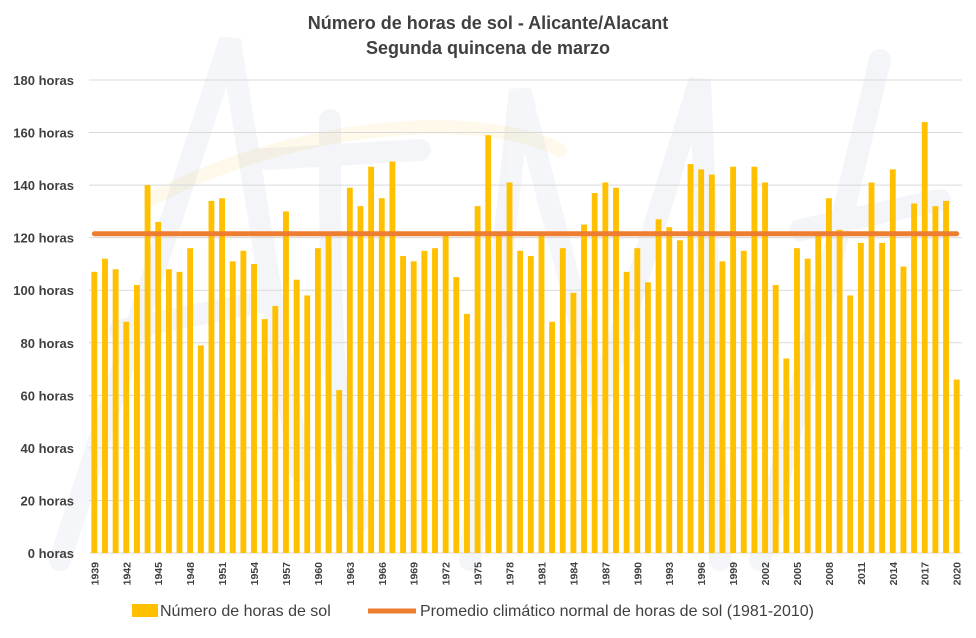 This screenshot has width=976, height=638. What do you see at coordinates (403, 404) in the screenshot?
I see `bar-1968` at bounding box center [403, 404].